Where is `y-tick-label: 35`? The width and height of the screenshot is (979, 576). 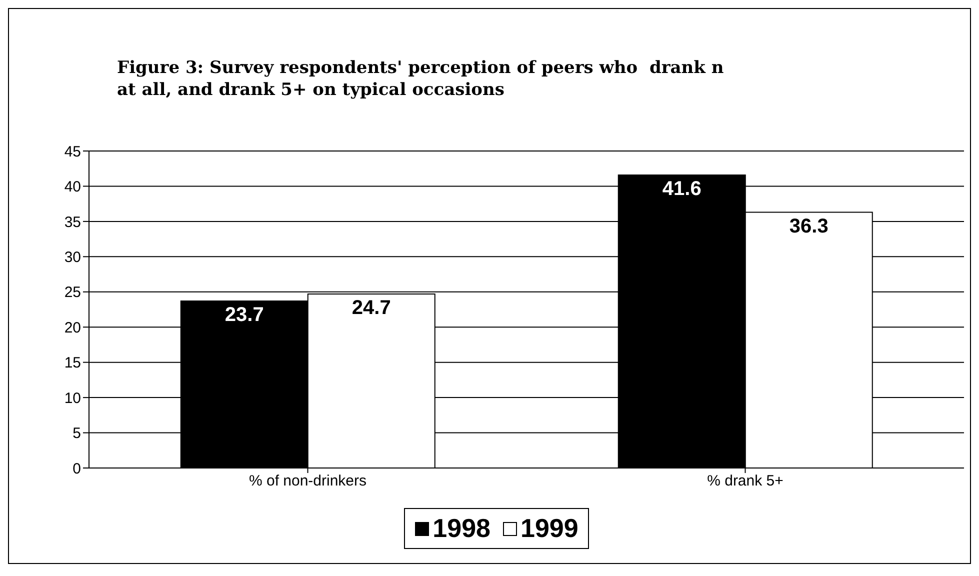
y-tick-label: 35 is located at coordinates (72, 222).